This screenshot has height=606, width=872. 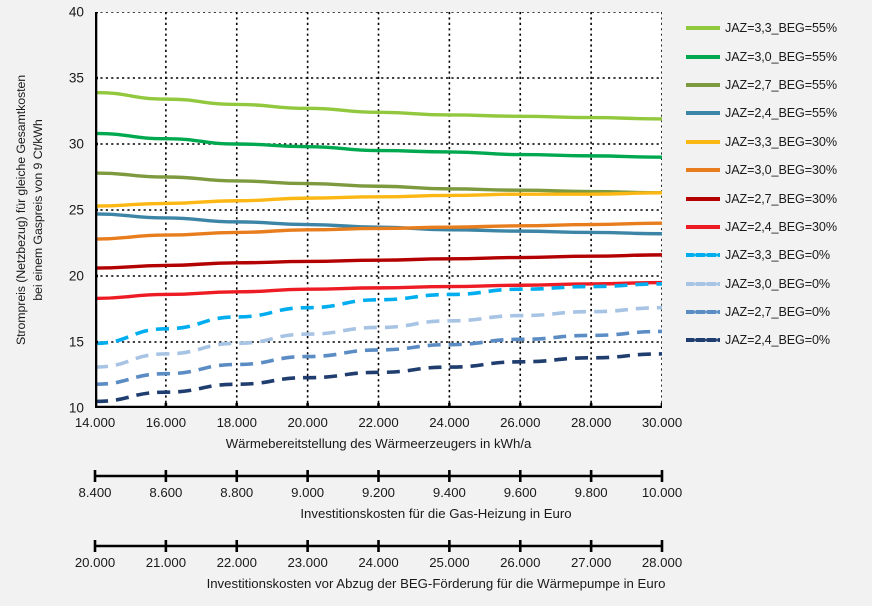 I want to click on legend-label-4: JAZ=2,4_BEG=55%, so click(x=781, y=113).